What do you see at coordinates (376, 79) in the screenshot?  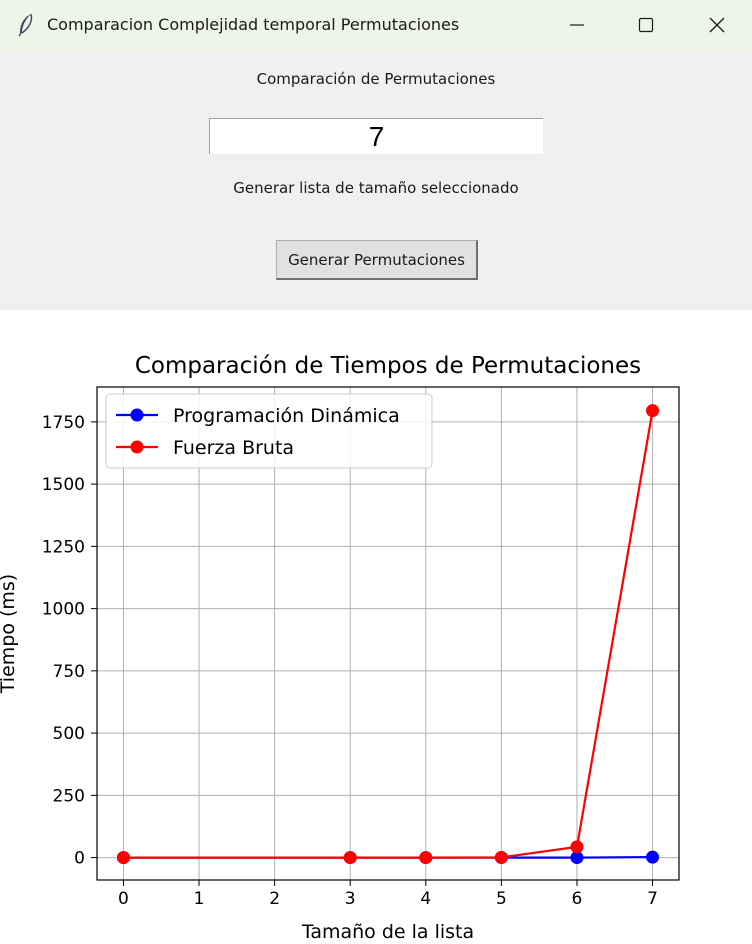 I see `panel-heading: Comparación de Permutaciones` at bounding box center [376, 79].